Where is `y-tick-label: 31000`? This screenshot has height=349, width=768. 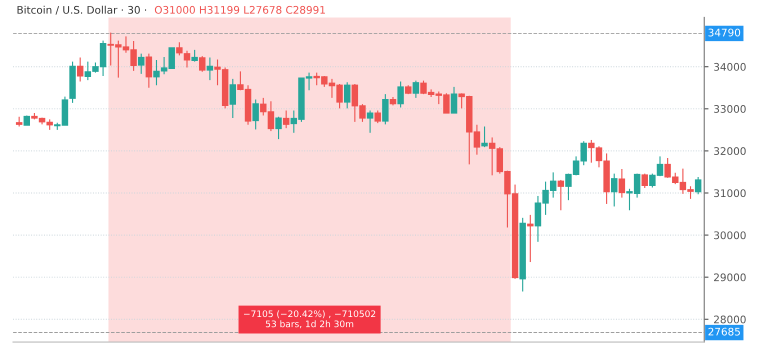
y-tick-label: 31000 is located at coordinates (730, 193).